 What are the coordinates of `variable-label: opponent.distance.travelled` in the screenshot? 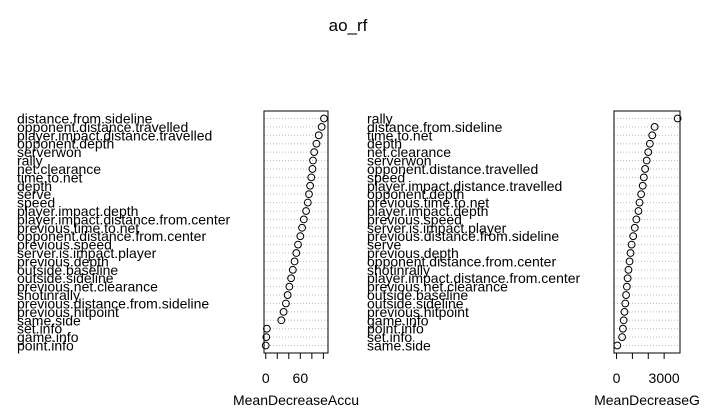 It's located at (452, 169).